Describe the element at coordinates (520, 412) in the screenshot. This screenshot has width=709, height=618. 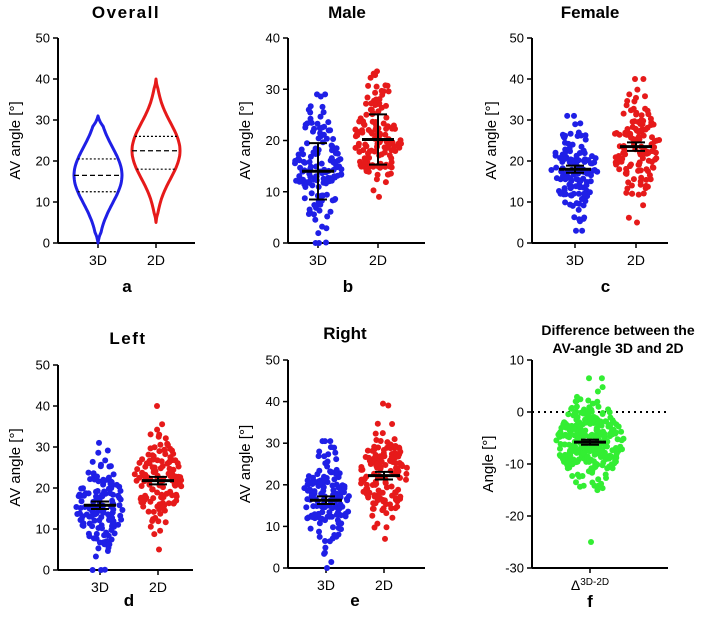
I see `y-tick-label: 0` at that location.